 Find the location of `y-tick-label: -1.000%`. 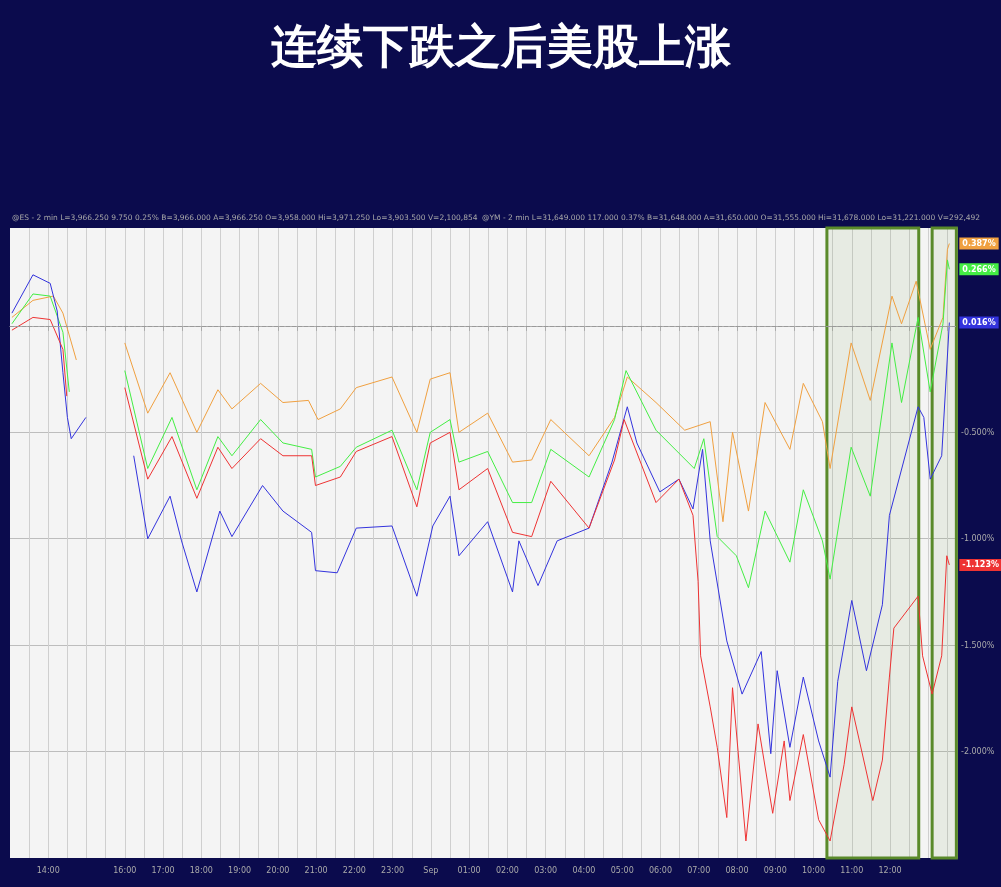

y-tick-label: -1.000% is located at coordinates (978, 539).